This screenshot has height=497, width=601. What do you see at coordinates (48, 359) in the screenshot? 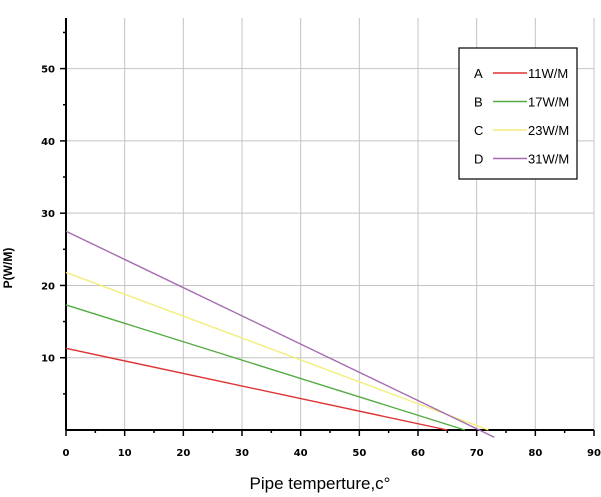
I see `y-tick-label: 10` at bounding box center [48, 359].